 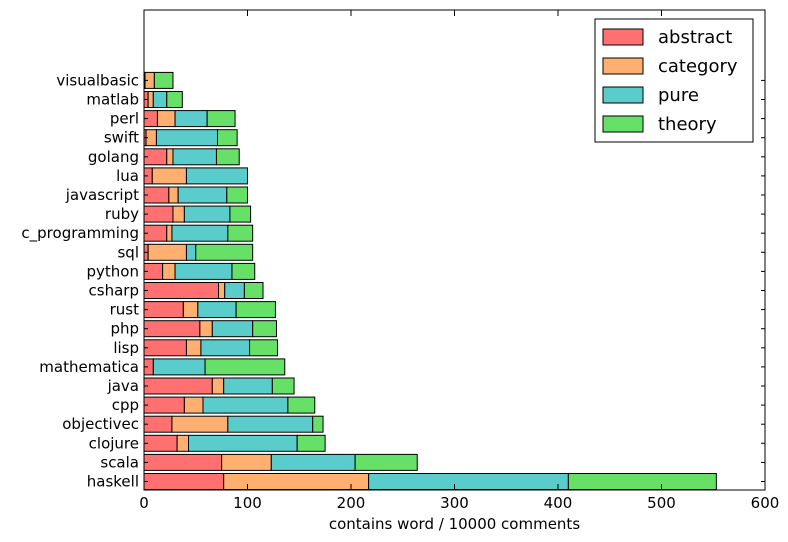 What do you see at coordinates (283, 386) in the screenshot?
I see `bar-theory-java` at bounding box center [283, 386].